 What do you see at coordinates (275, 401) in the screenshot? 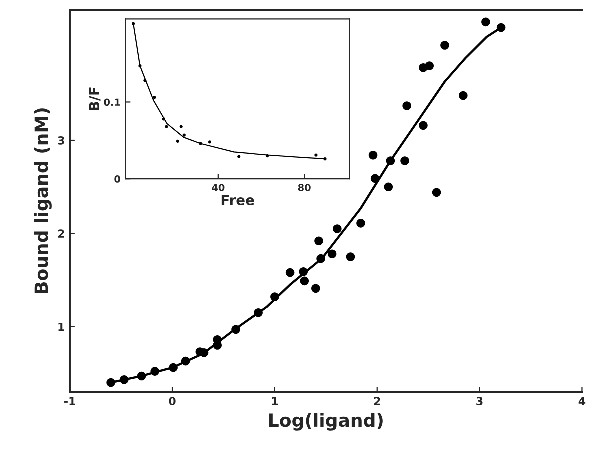
I see `x-tick-label: 1` at bounding box center [275, 401].